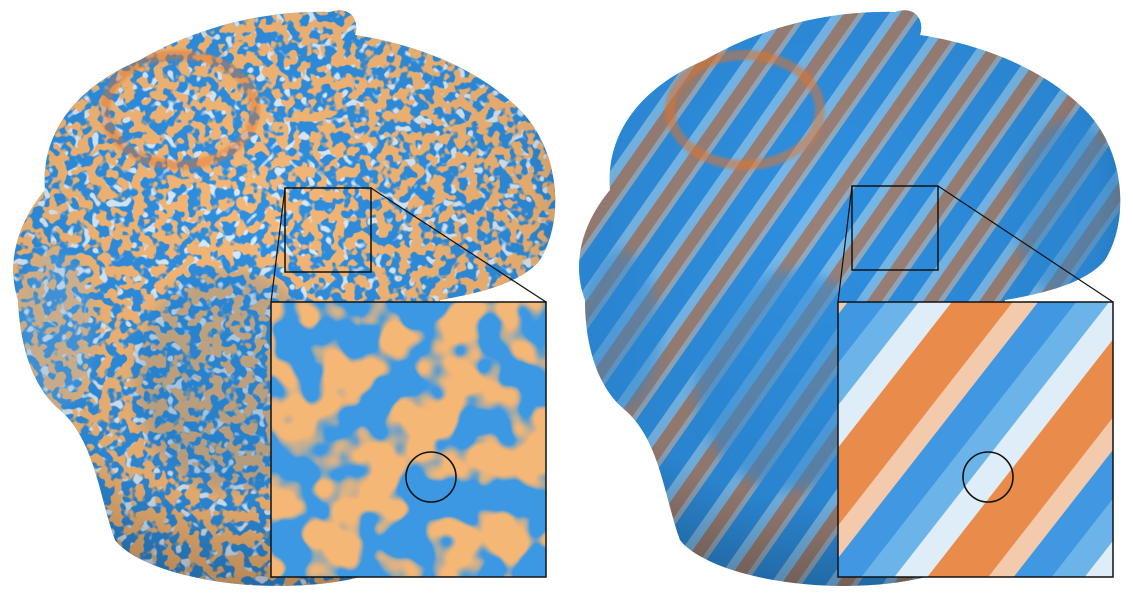  Describe the element at coordinates (895, 228) in the screenshot. I see `right-zoom-source-box` at that location.